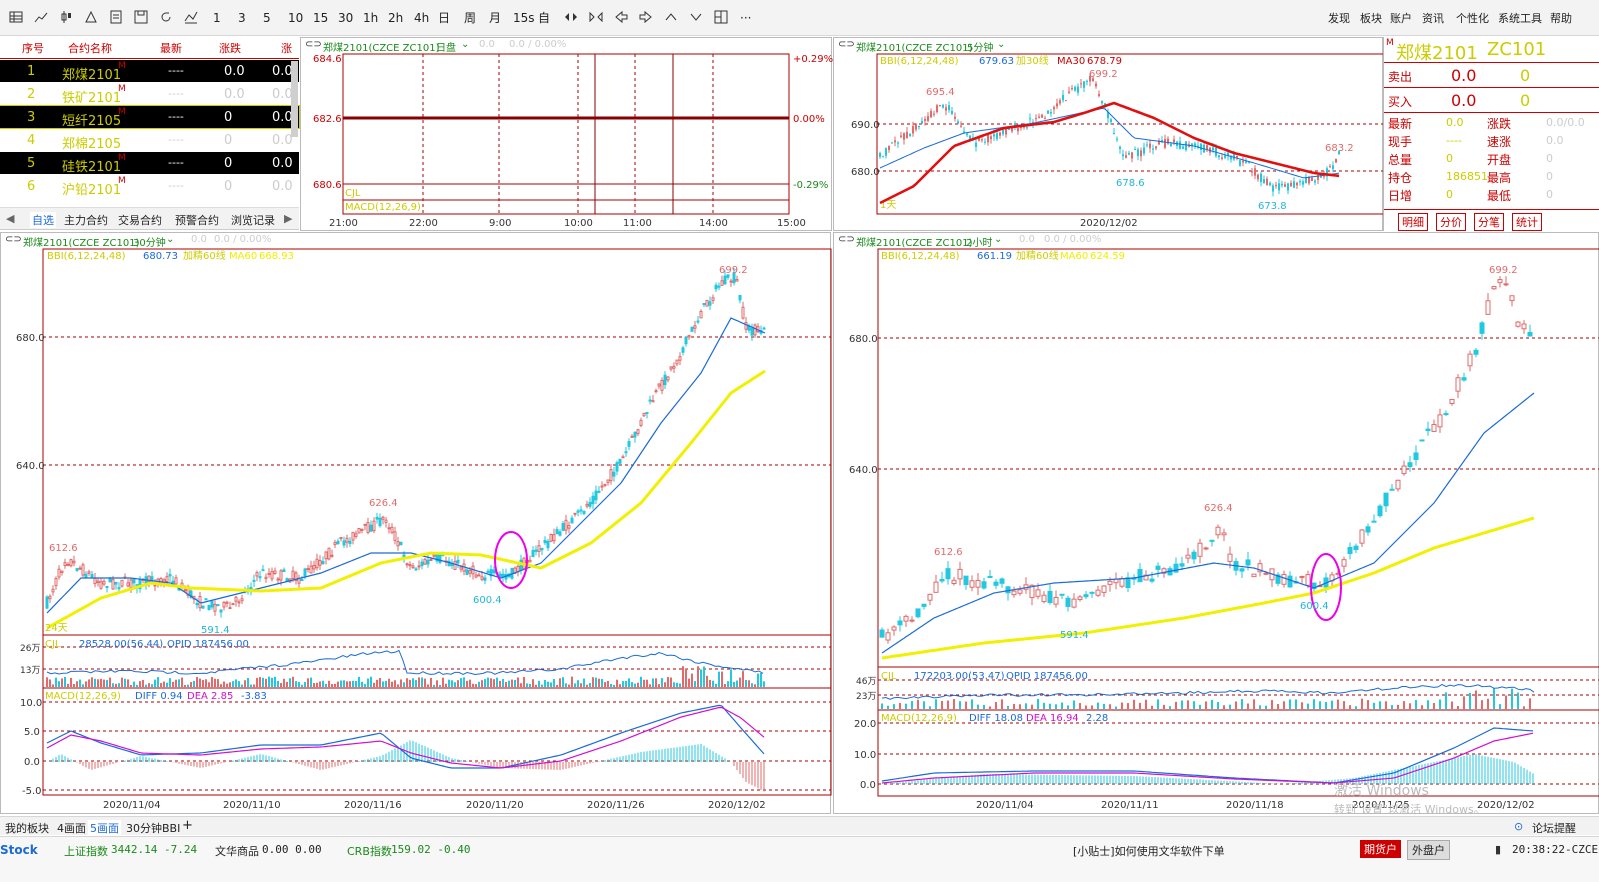 The width and height of the screenshot is (1599, 882). What do you see at coordinates (171, 48) in the screenshot?
I see `col-last: 最新` at bounding box center [171, 48].